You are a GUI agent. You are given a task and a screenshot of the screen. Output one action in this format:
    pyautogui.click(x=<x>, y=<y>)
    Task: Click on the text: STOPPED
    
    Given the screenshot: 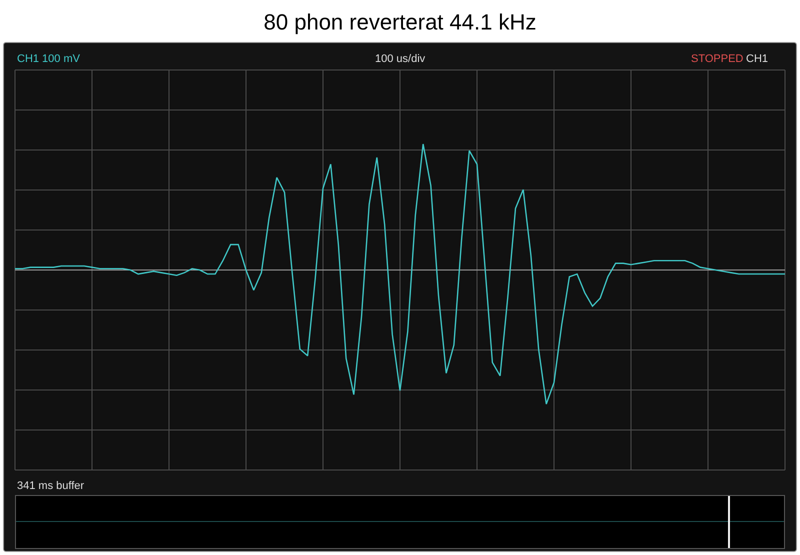 What is the action you would take?
    pyautogui.click(x=717, y=59)
    